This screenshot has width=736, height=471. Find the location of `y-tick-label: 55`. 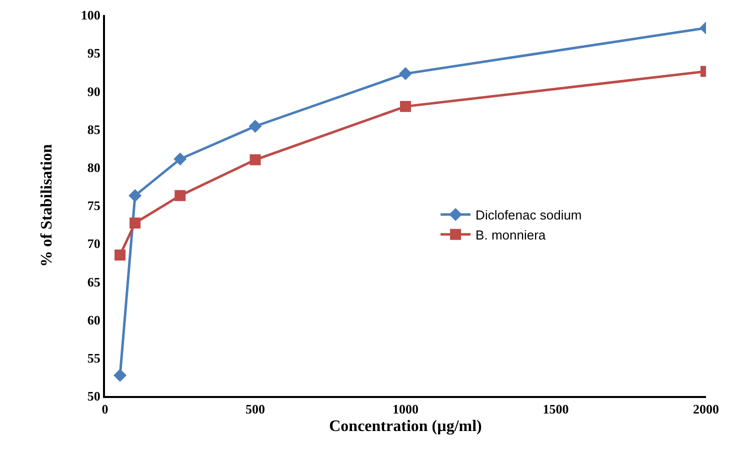

y-tick-label: 55 is located at coordinates (94, 358).